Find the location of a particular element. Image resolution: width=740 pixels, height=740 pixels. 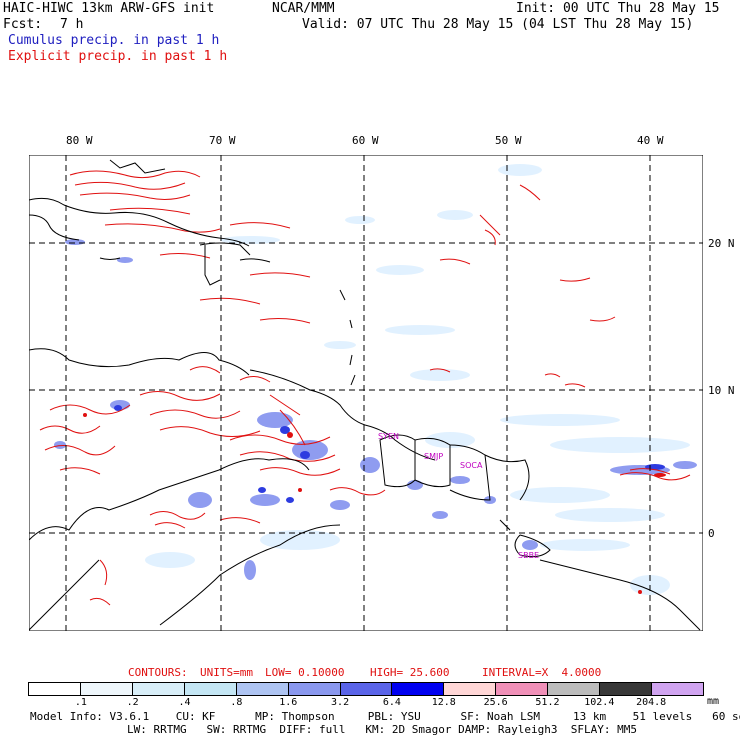

legend-tick-label: .1 is located at coordinates (80, 702).